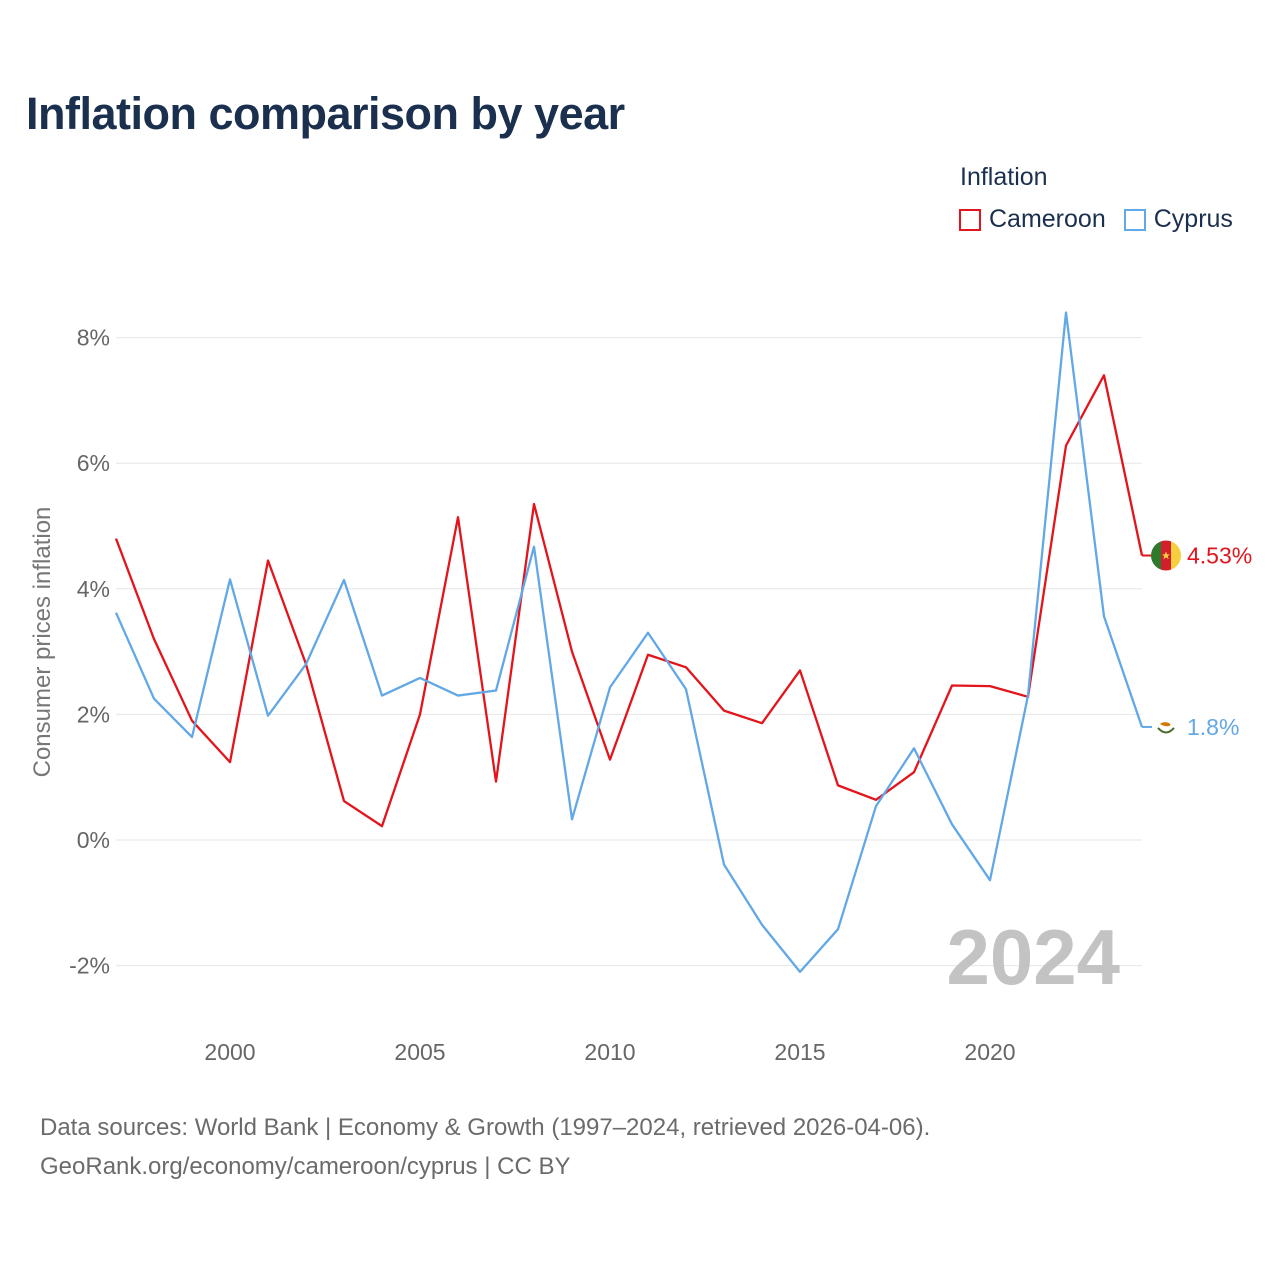 The height and width of the screenshot is (1280, 1280). I want to click on end-value-label-cameroon: 4.53%, so click(1219, 556).